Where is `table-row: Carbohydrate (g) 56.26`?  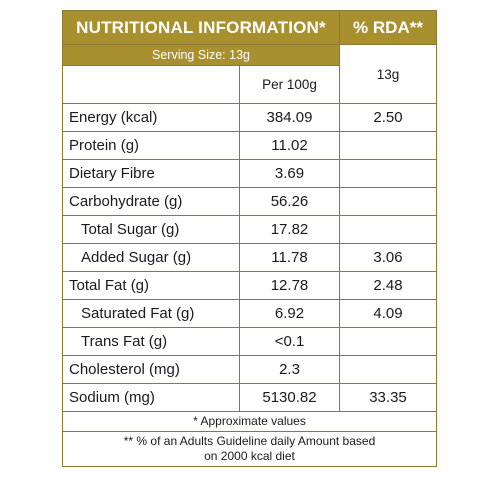
table-row: Carbohydrate (g) 56.26 is located at coordinates (249, 201).